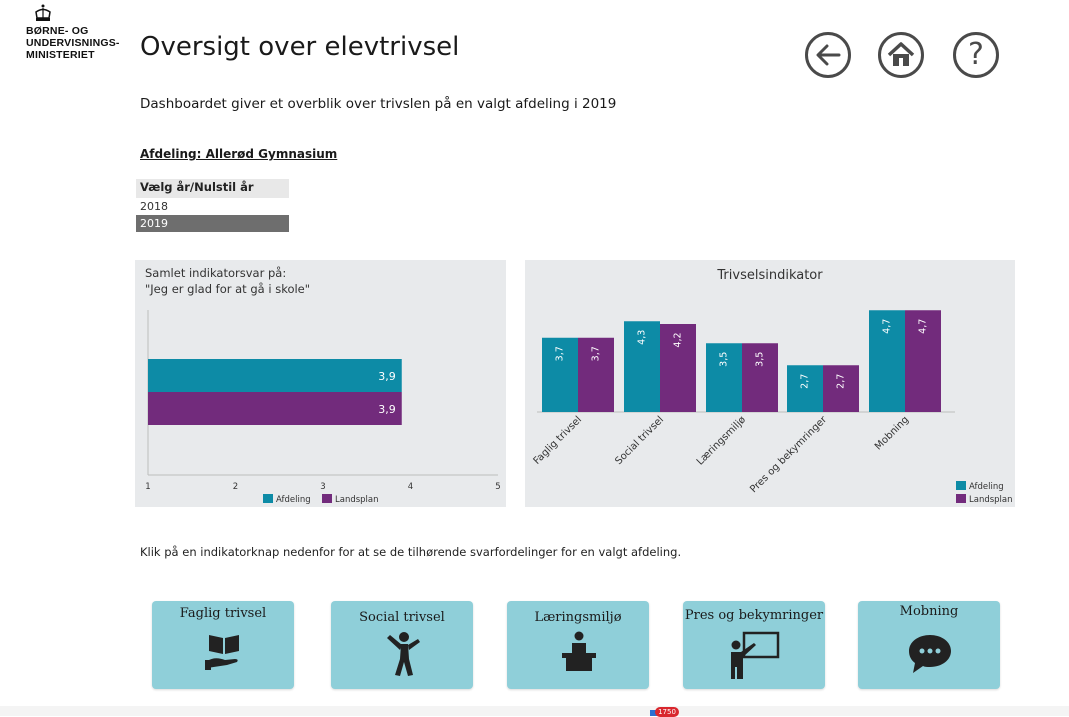  Describe the element at coordinates (754, 615) in the screenshot. I see `pres-og-bekymringer-label: Pres og bekymringer` at that location.